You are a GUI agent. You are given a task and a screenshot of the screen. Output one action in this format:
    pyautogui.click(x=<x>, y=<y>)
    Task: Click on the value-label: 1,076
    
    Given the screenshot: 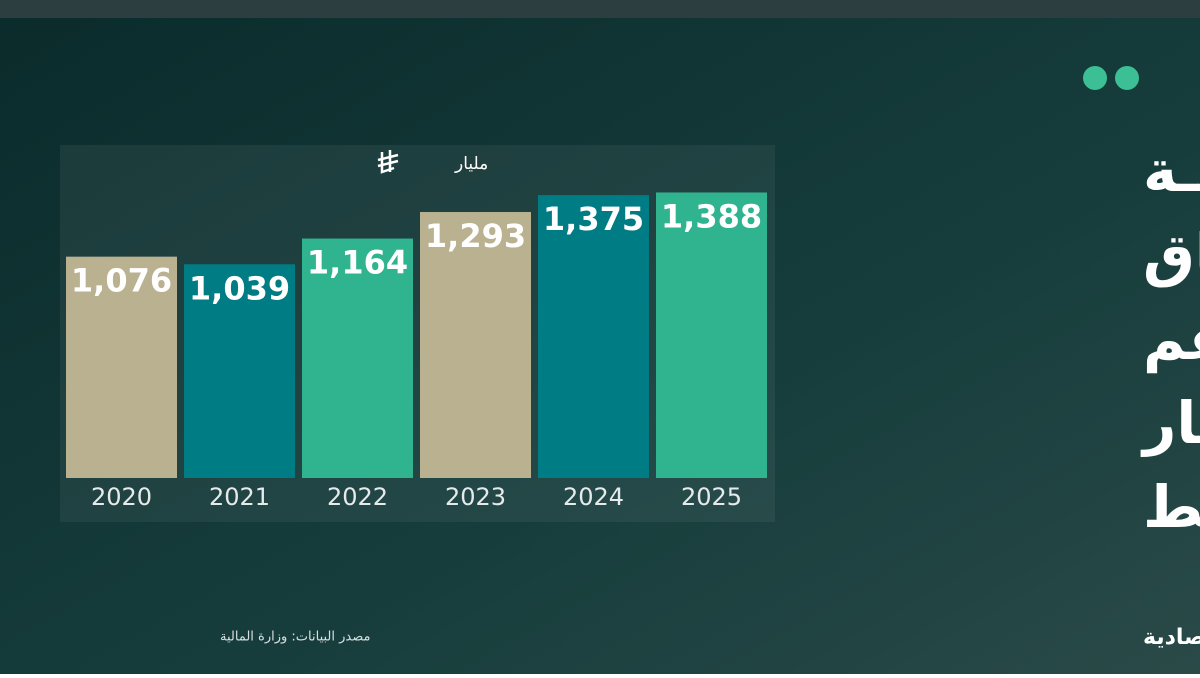 What is the action you would take?
    pyautogui.click(x=121, y=281)
    